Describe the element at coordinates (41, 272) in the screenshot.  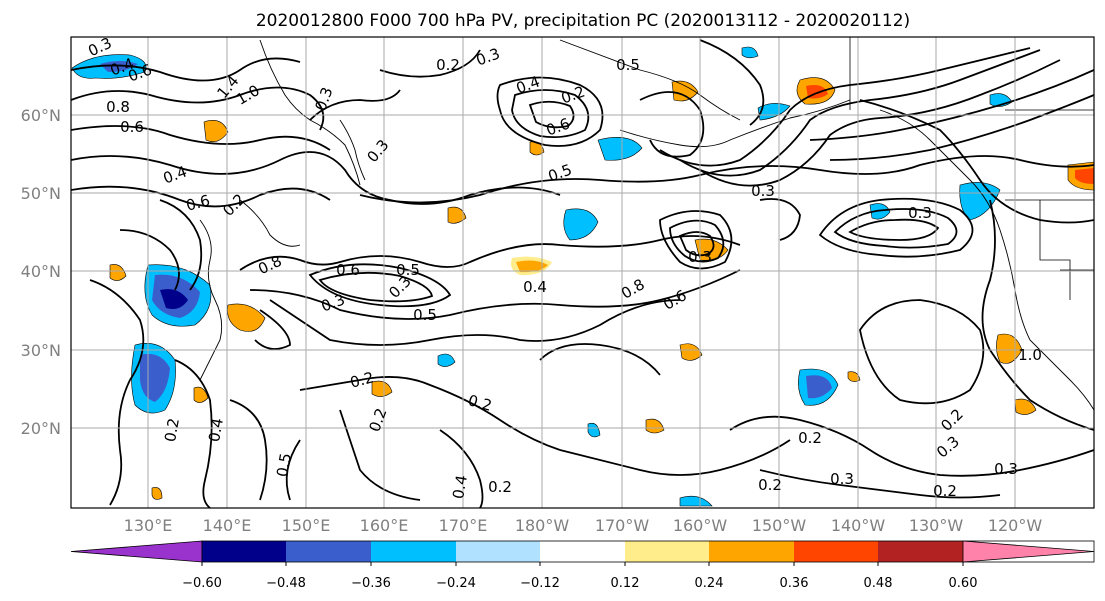
I see `latitude-labels: 60°N 50°N 40°N 30°N 20°N` at that location.